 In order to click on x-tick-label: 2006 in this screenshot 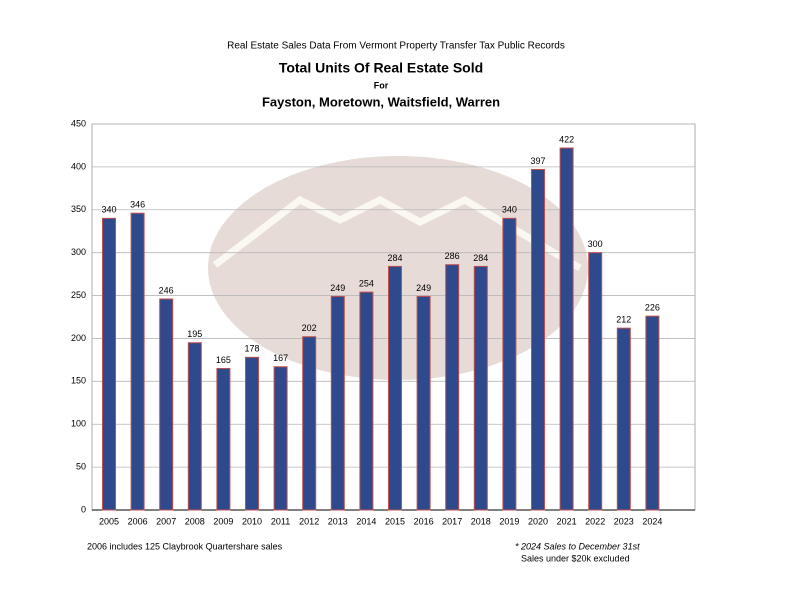, I will do `click(138, 521)`.